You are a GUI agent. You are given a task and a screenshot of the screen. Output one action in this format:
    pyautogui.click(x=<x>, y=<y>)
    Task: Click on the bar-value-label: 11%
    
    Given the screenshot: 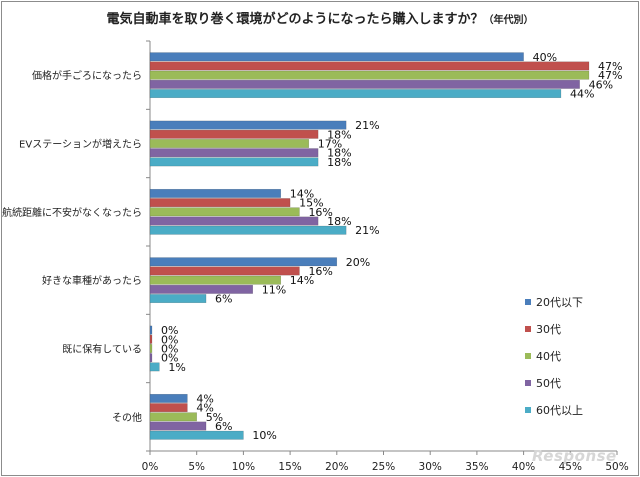 What is the action you would take?
    pyautogui.click(x=274, y=289)
    